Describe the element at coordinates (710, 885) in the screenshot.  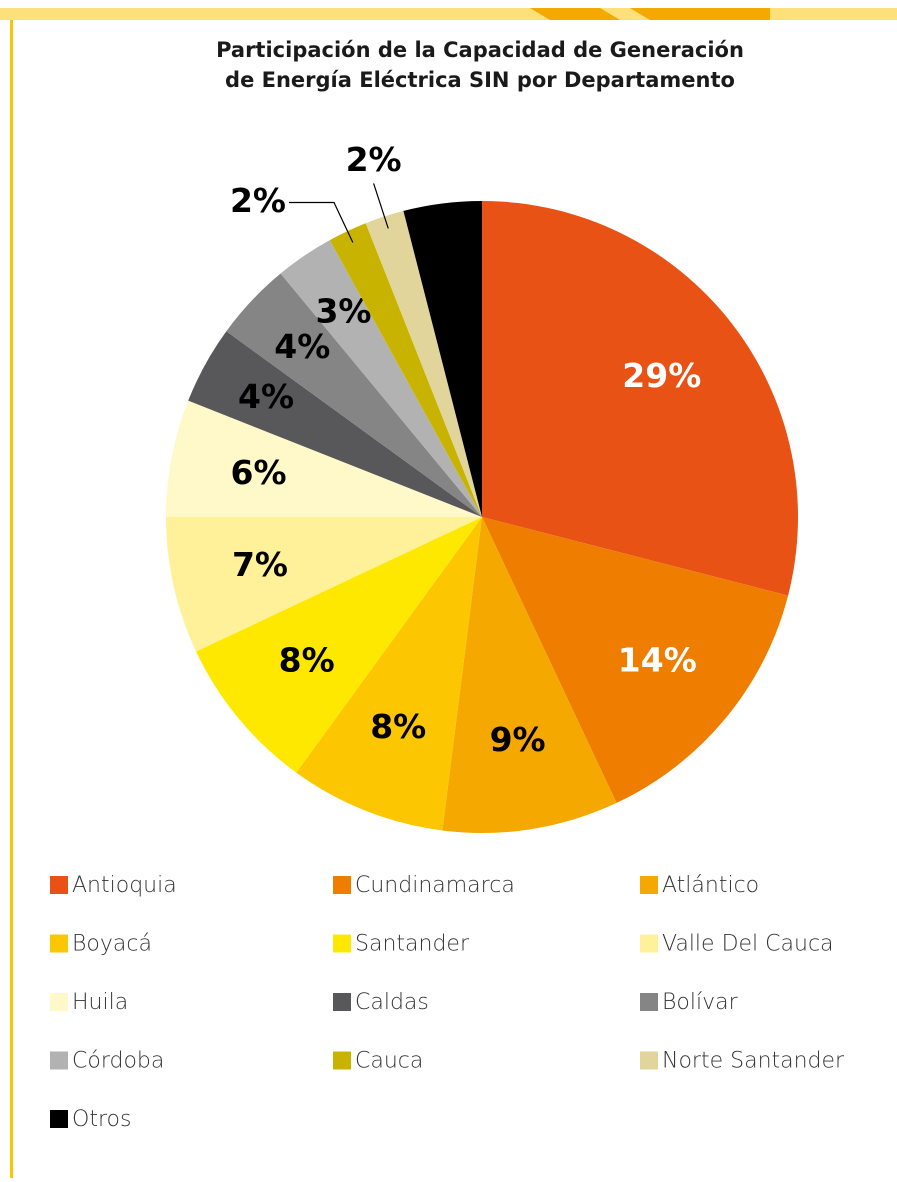
I see `legend-label: Atlántico` at that location.